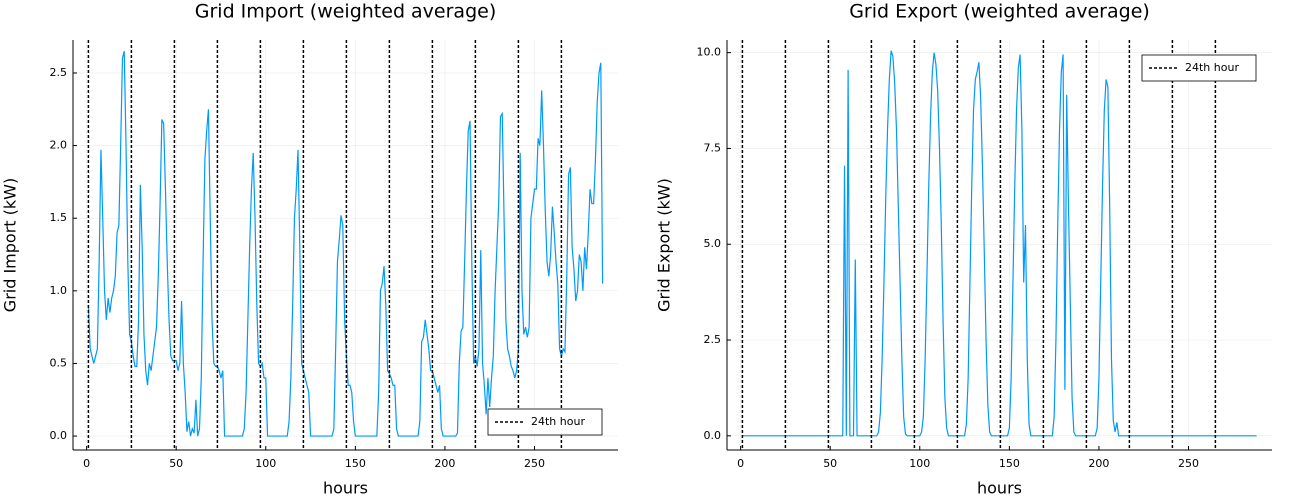  What do you see at coordinates (999, 12) in the screenshot?
I see `chart-title: Grid Export (weighted average)` at bounding box center [999, 12].